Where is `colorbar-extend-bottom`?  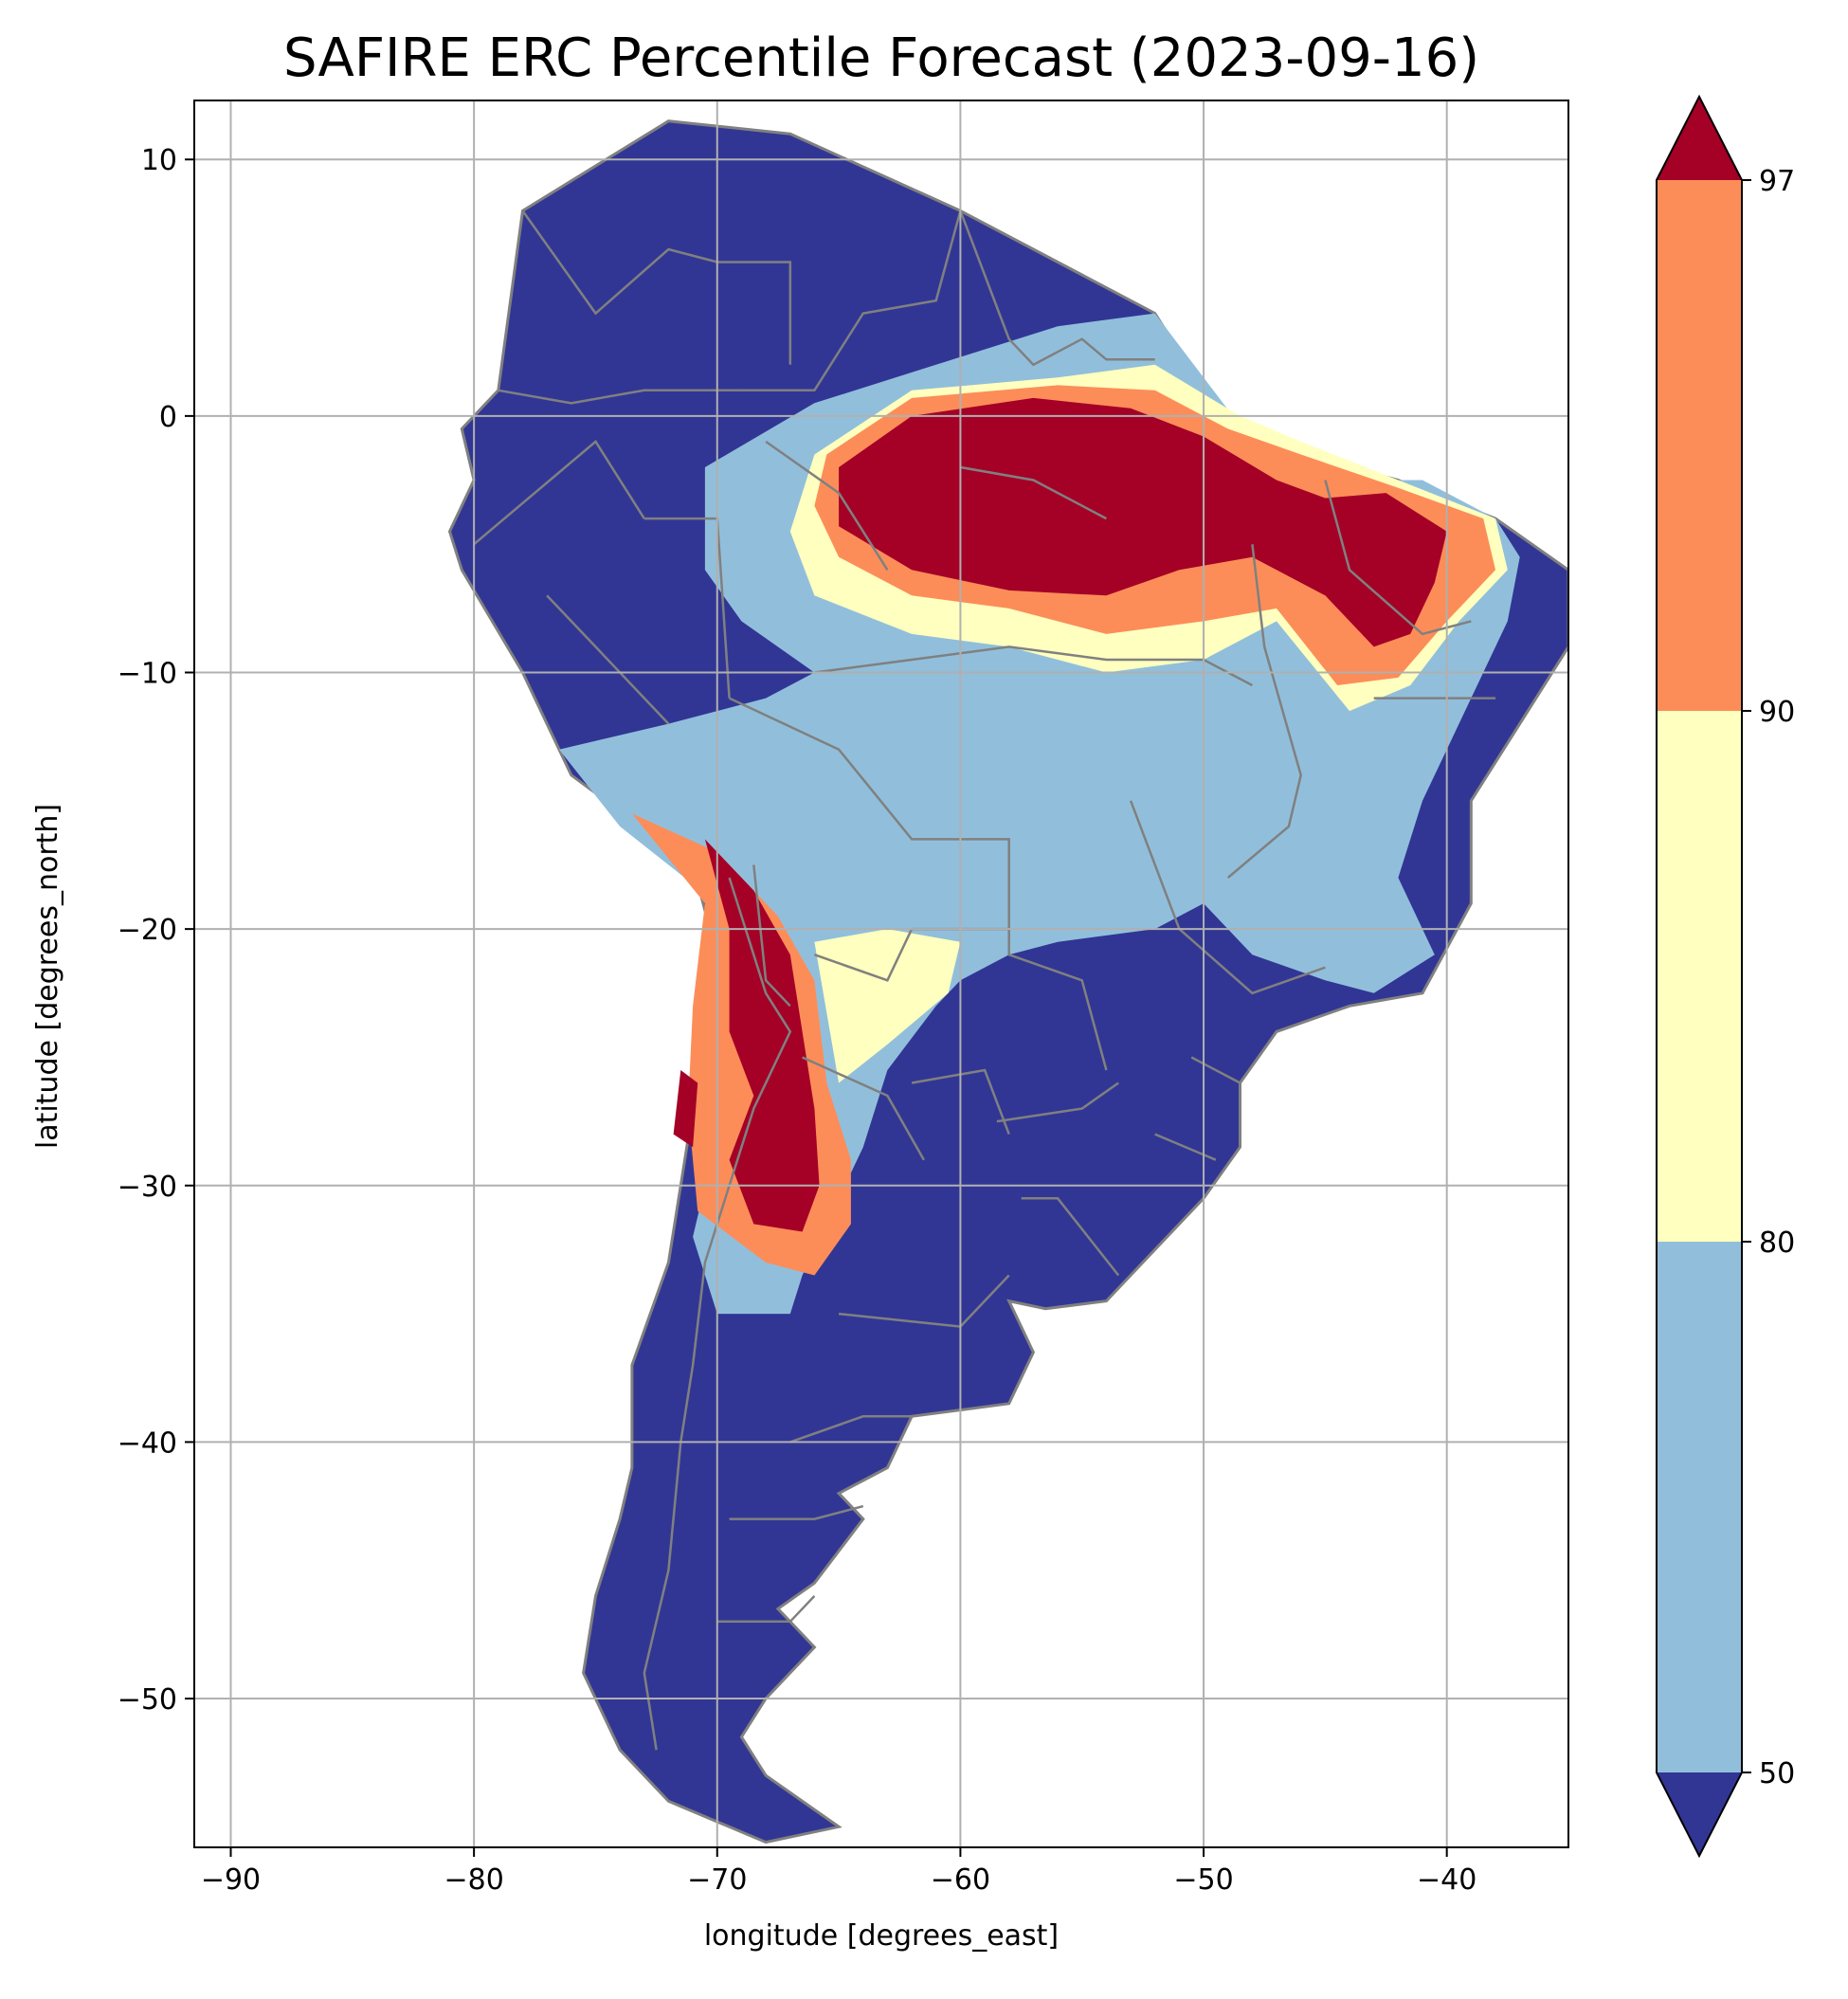 colorbar-extend-bottom is located at coordinates (1700, 1814).